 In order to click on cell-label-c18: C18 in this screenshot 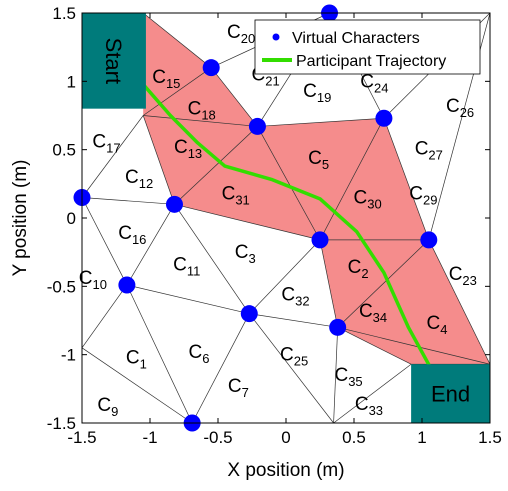, I will do `click(202, 111)`.